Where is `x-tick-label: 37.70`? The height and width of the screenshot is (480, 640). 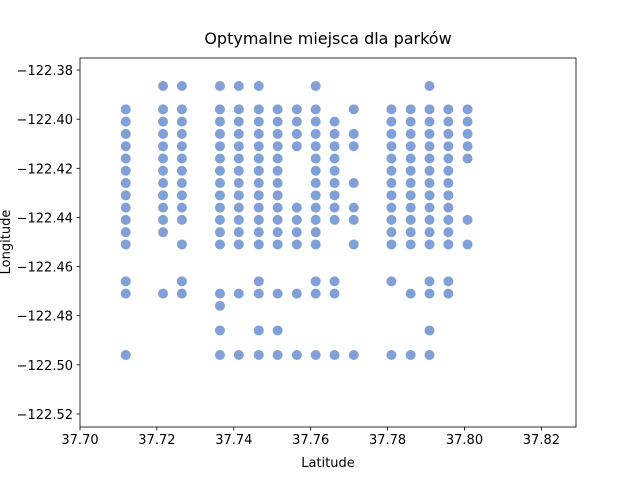 x-tick-label: 37.70 is located at coordinates (79, 440).